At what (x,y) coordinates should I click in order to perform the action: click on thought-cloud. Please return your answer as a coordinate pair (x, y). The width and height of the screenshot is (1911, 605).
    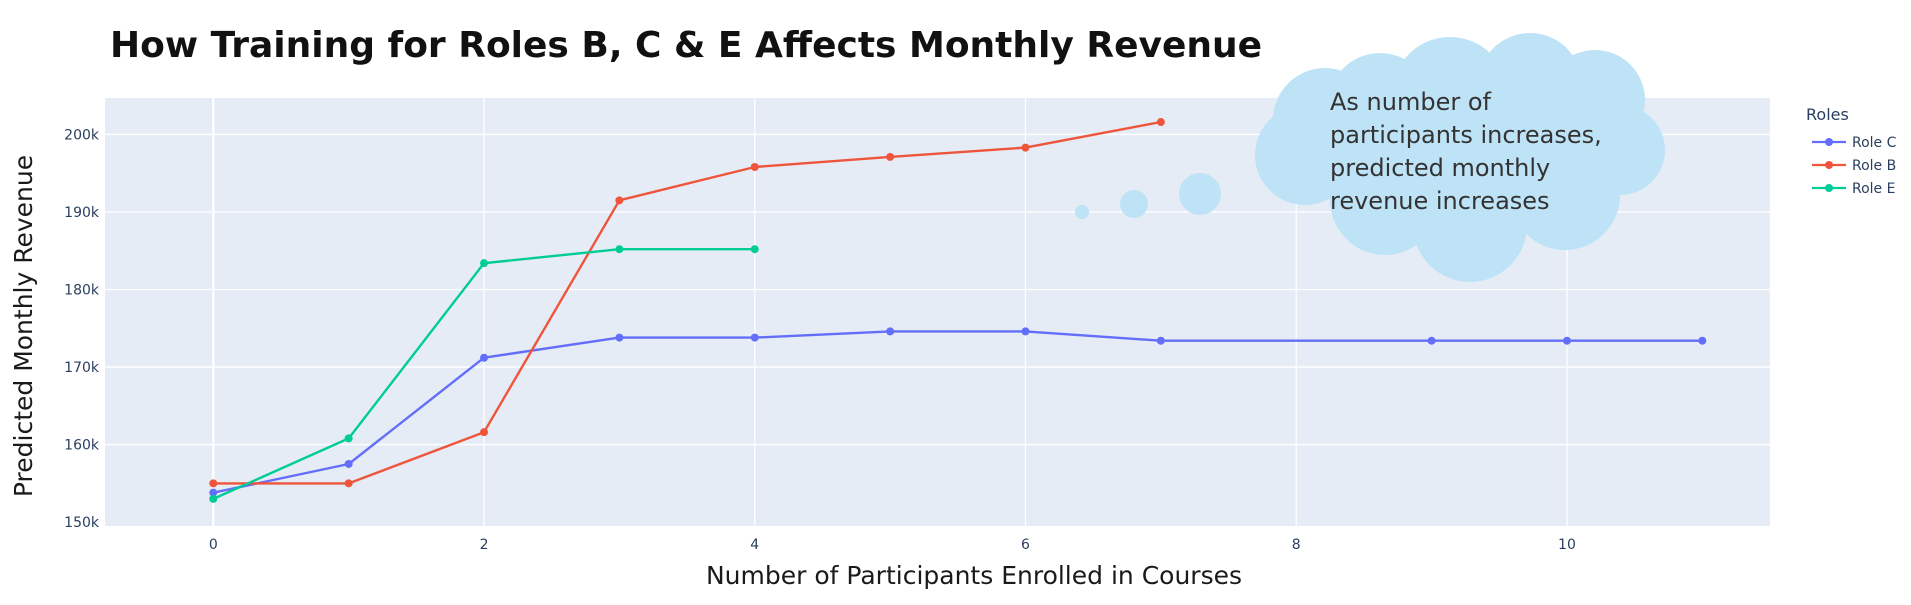
    Looking at the image, I should click on (1460, 157).